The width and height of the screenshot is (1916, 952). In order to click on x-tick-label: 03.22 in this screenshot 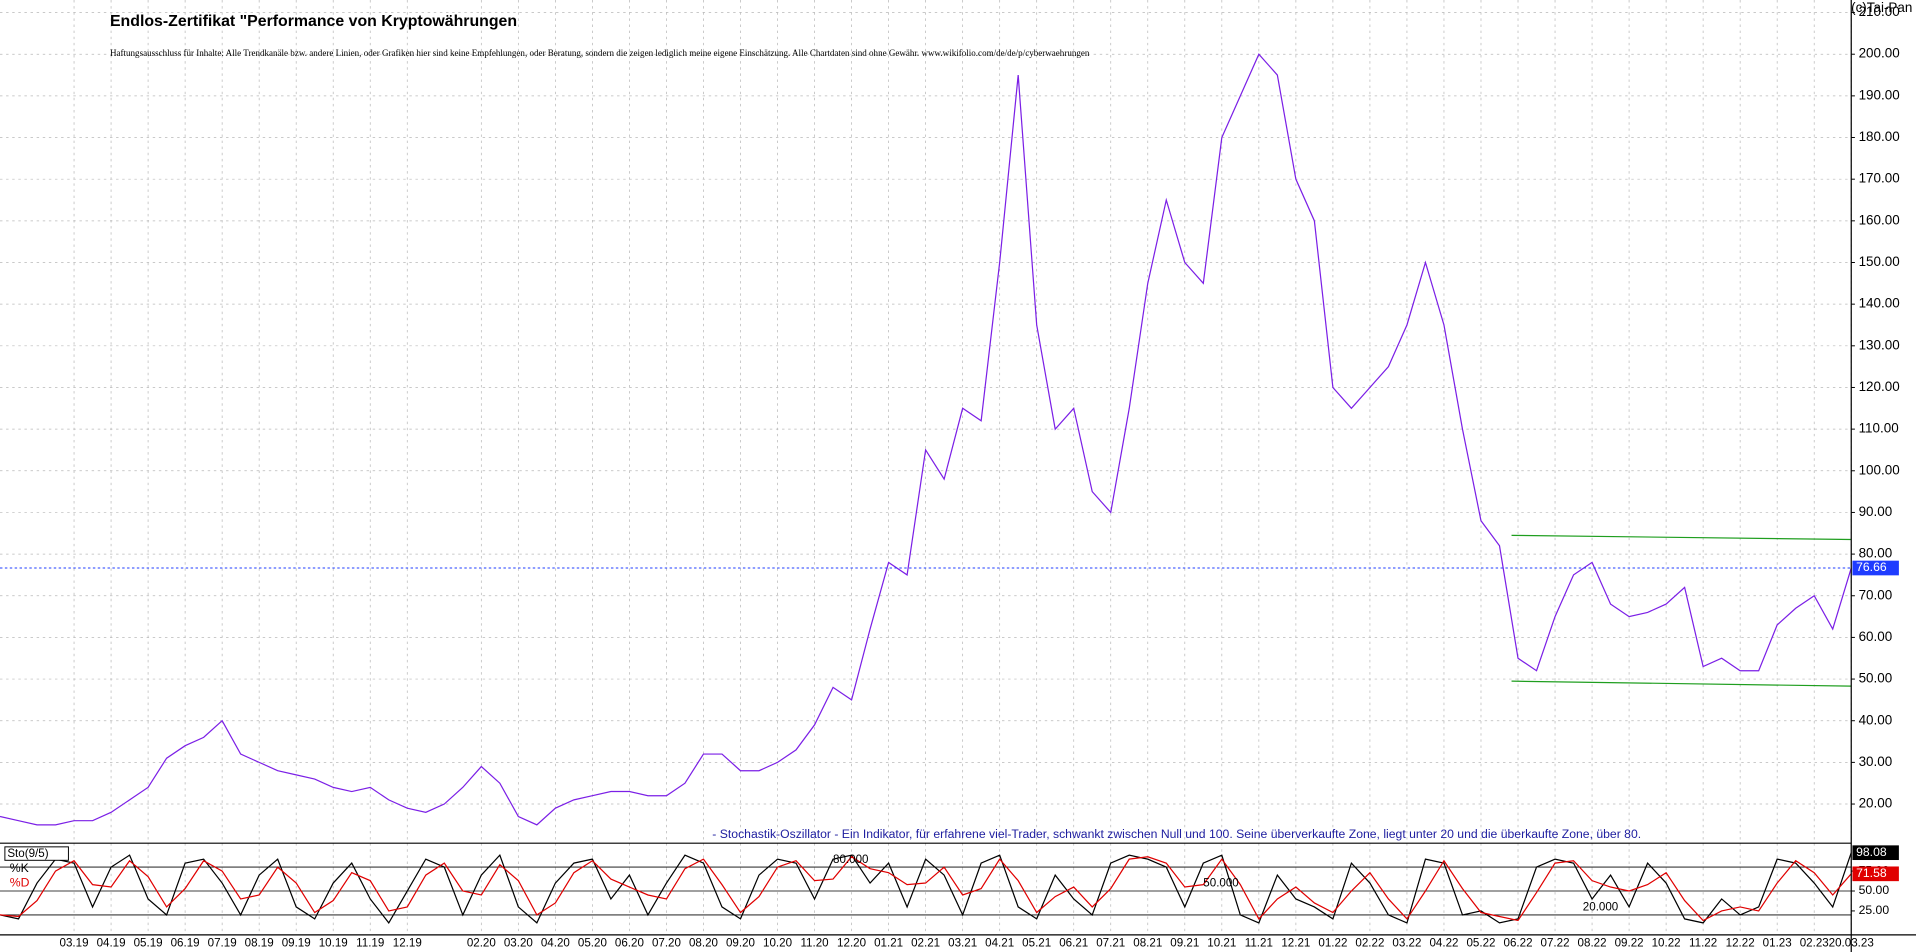, I will do `click(1406, 942)`.